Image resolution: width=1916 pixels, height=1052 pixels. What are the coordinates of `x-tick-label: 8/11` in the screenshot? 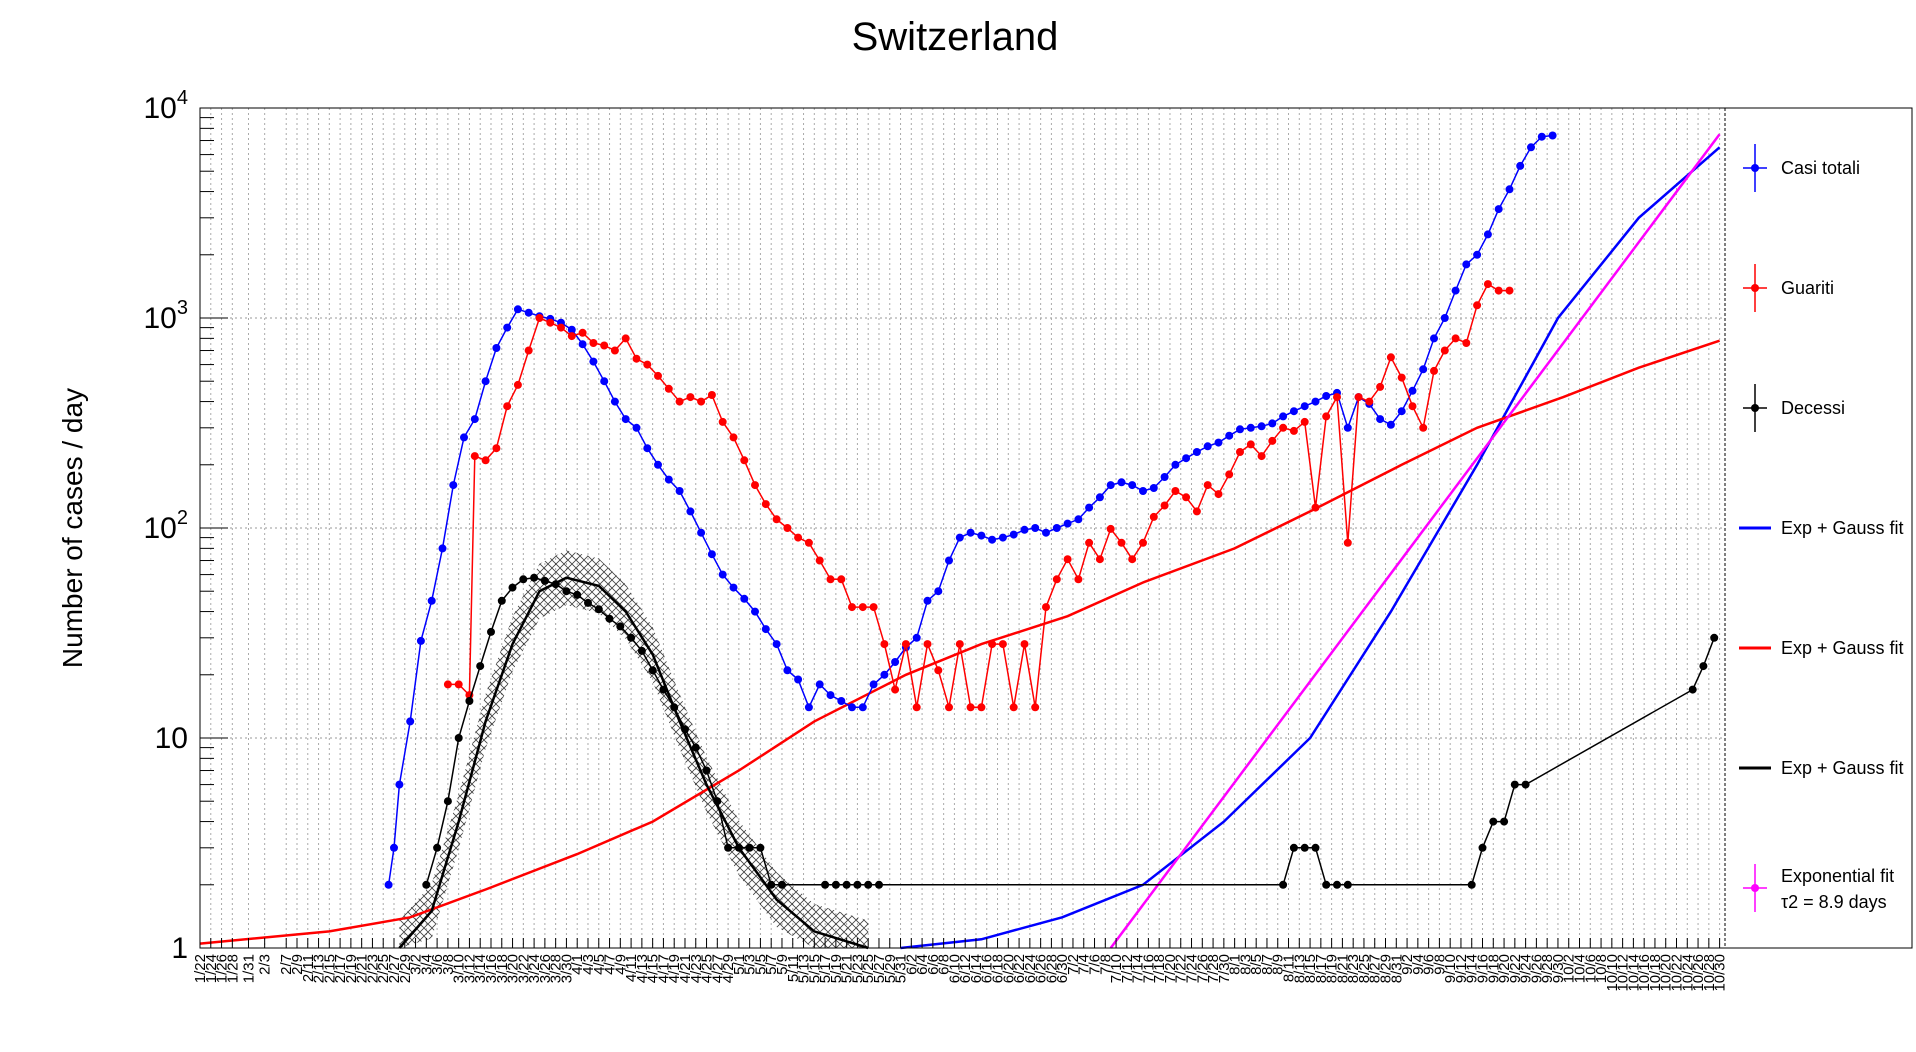 It's located at (1289, 968).